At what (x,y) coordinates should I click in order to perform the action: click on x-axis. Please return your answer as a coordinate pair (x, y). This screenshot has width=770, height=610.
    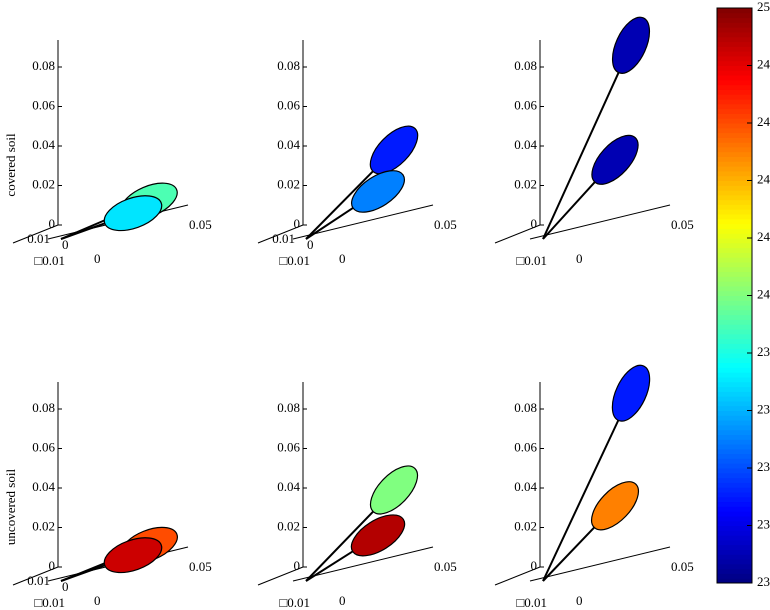
    Looking at the image, I should click on (600, 564).